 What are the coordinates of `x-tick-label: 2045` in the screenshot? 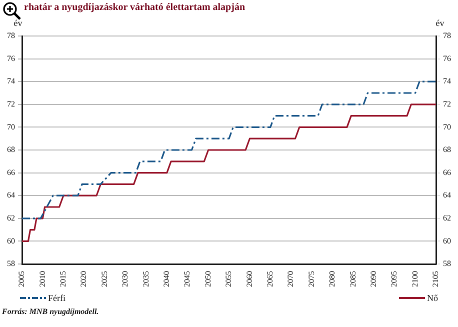 It's located at (187, 279).